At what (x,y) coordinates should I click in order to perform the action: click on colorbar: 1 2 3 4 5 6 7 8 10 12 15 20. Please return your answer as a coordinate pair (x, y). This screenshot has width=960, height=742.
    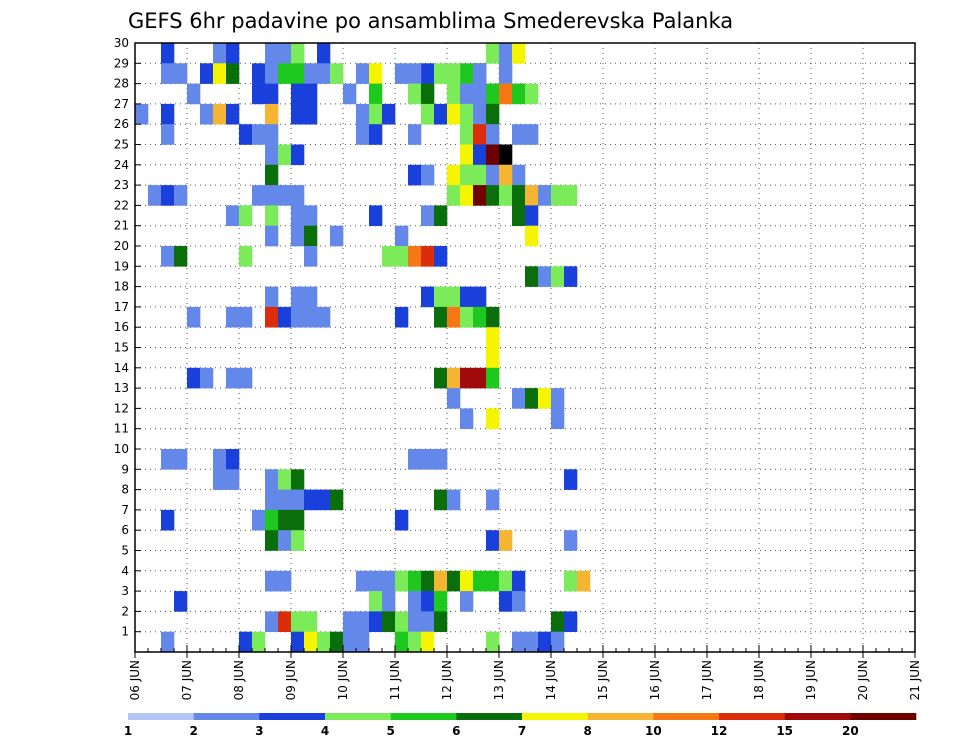
    Looking at the image, I should click on (520, 725).